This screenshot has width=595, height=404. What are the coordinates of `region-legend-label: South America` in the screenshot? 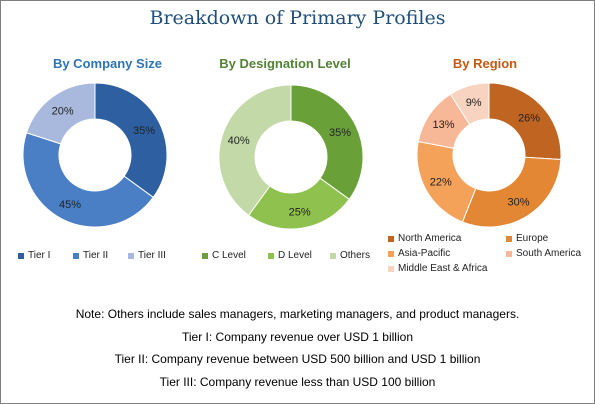 It's located at (549, 253).